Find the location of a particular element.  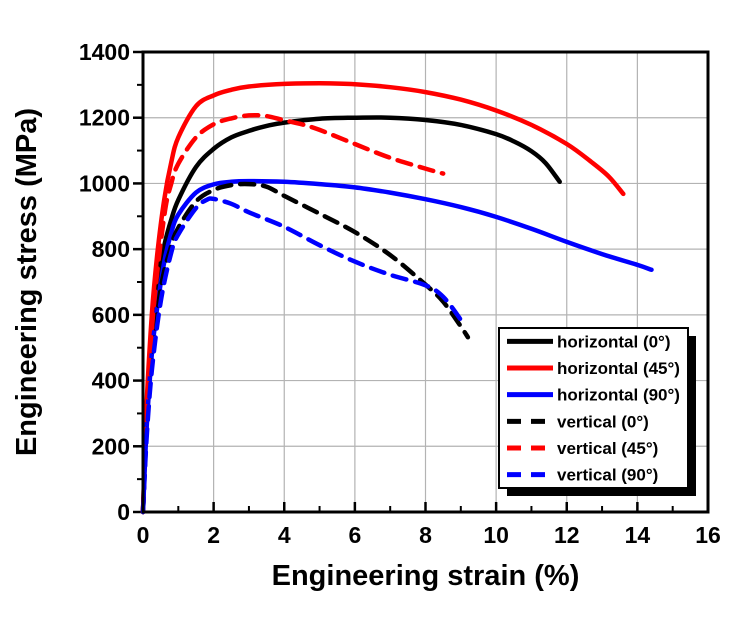

x-tick-label: 8 is located at coordinates (425, 535).